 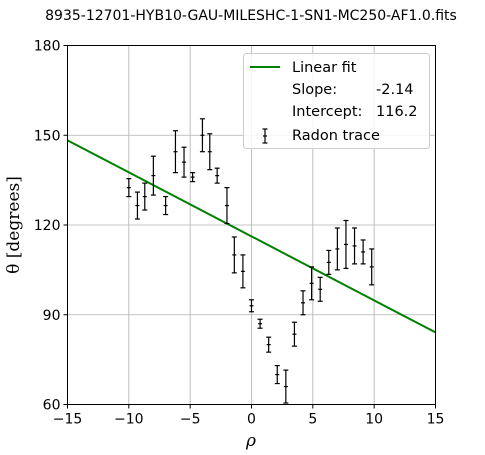 I want to click on y-tick-label-2: 120, so click(x=47, y=226).